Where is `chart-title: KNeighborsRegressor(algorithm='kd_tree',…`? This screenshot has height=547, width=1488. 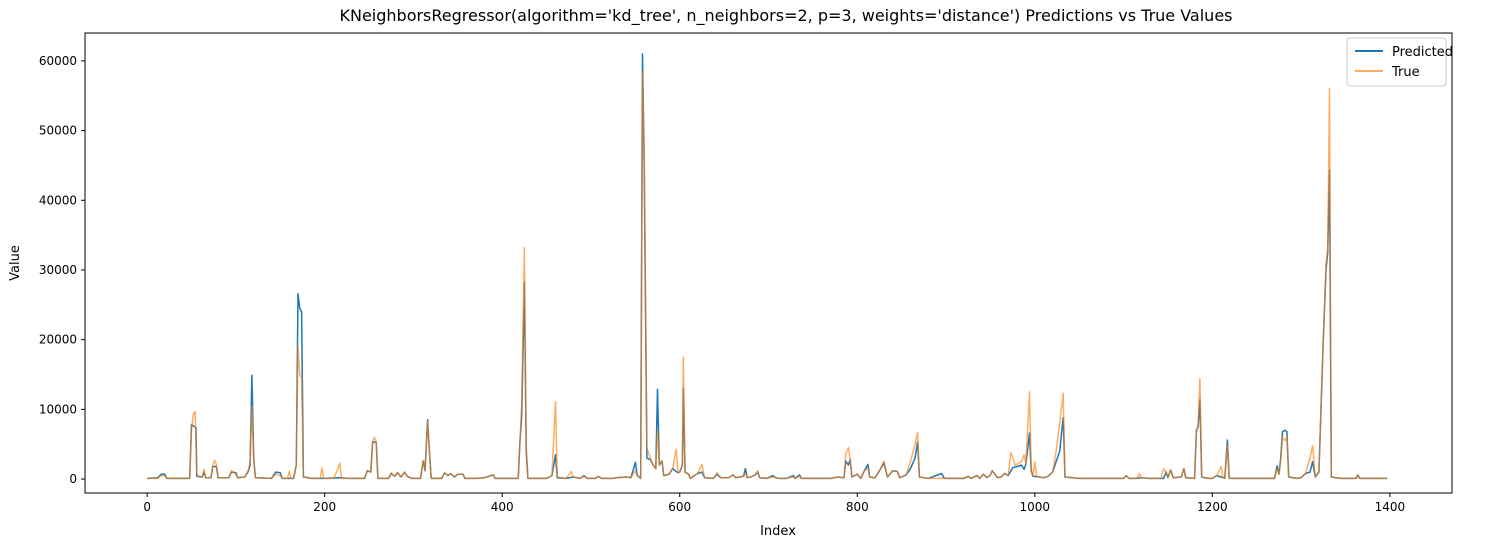 chart-title: KNeighborsRegressor(algorithm='kd_tree',… is located at coordinates (785, 16).